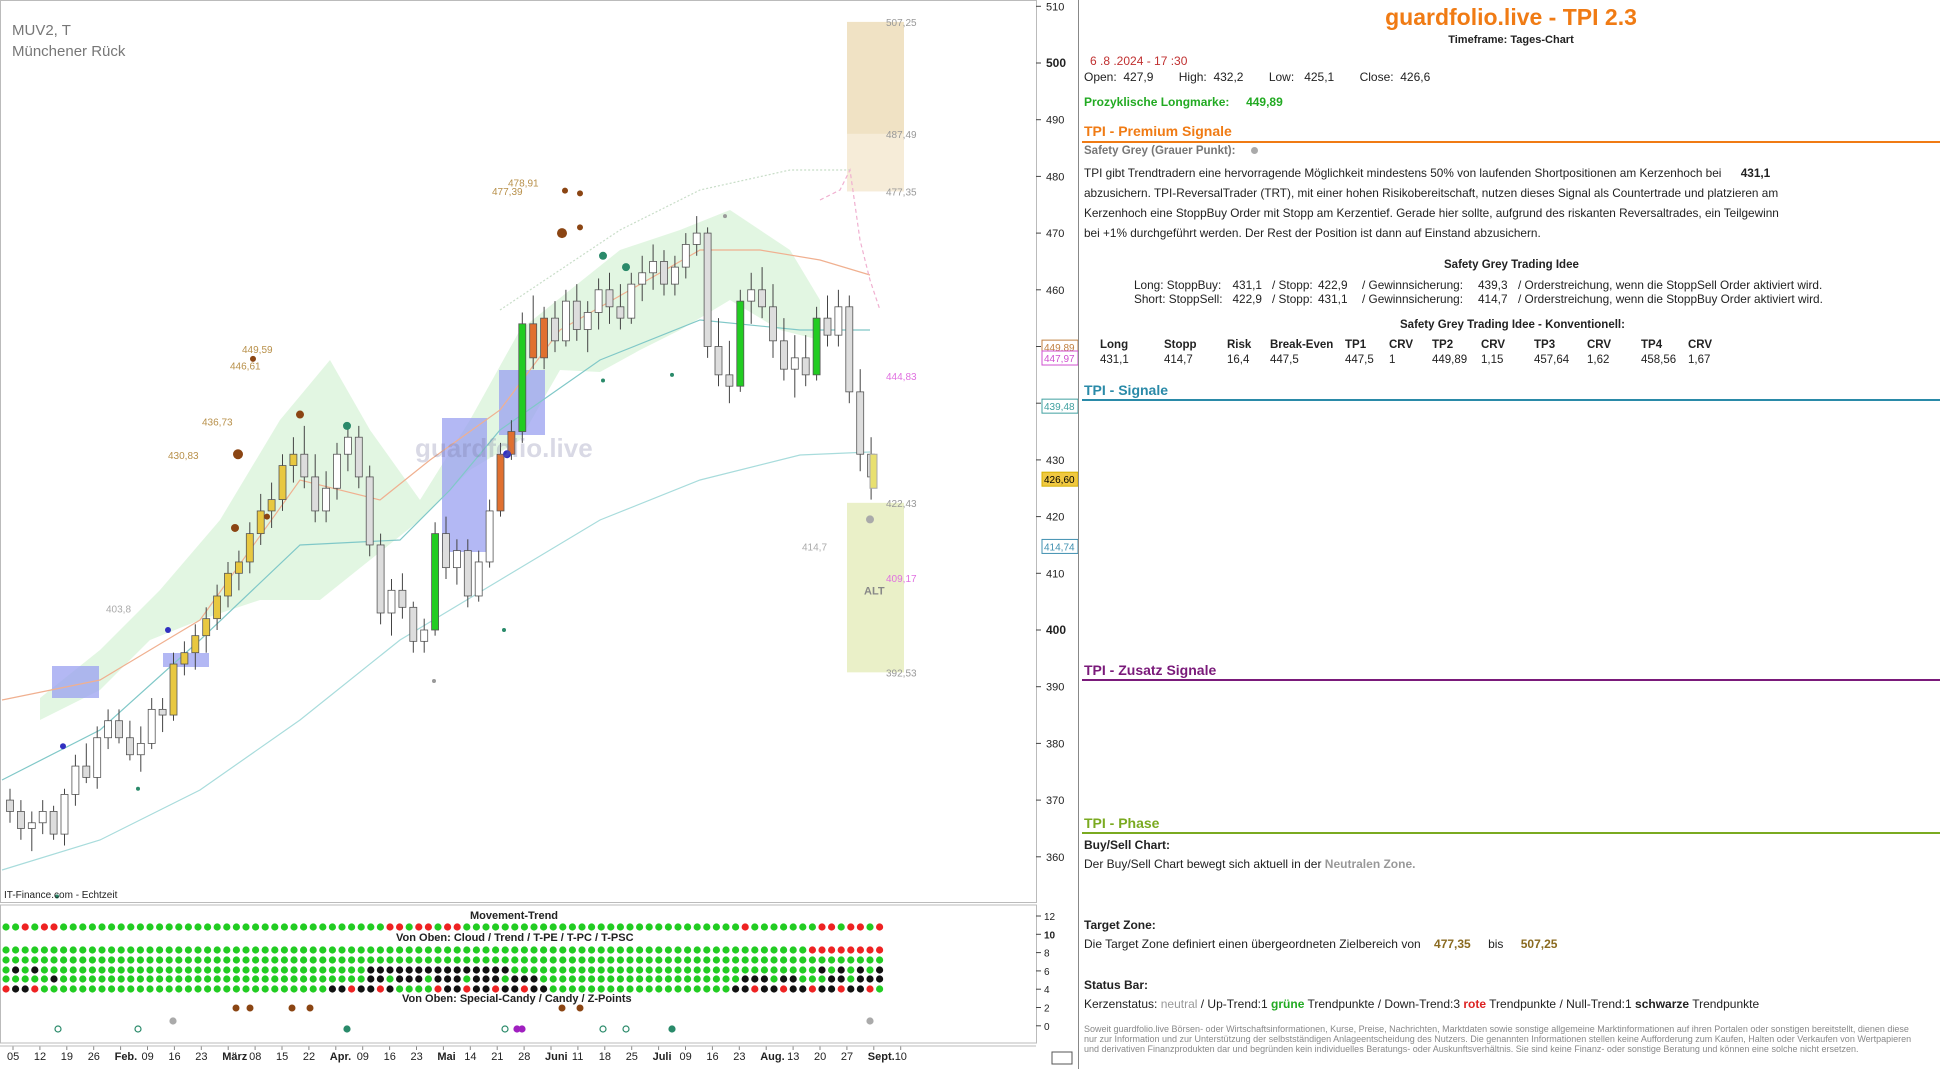 The width and height of the screenshot is (1942, 1069). I want to click on movement-y-label: 10, so click(1050, 935).